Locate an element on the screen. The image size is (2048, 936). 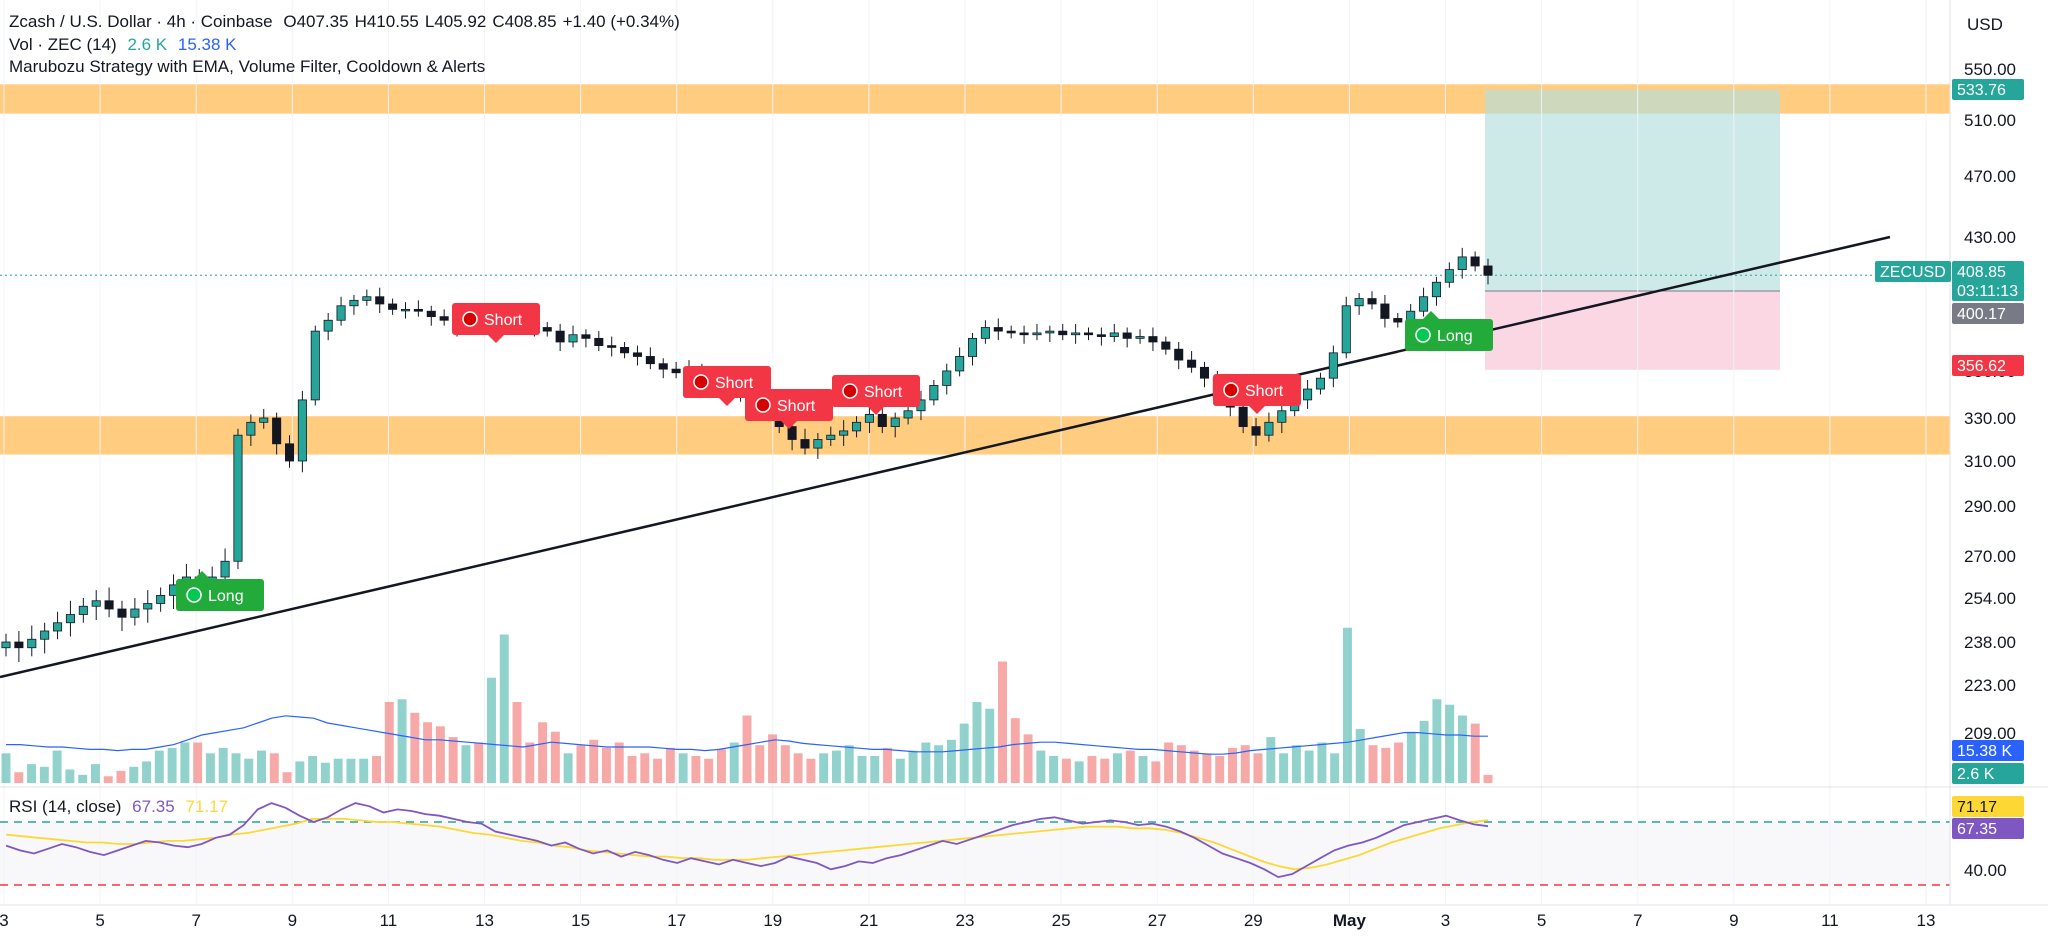
indicator-tag: 67.35 is located at coordinates (1988, 828).